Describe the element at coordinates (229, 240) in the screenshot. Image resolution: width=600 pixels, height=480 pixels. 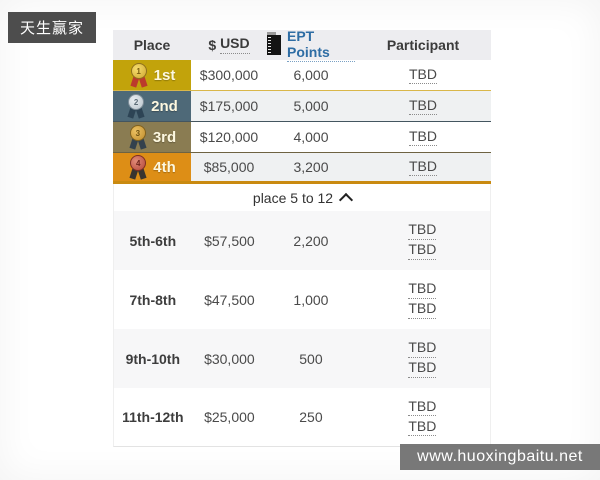
I see `usd-value: $57,500` at that location.